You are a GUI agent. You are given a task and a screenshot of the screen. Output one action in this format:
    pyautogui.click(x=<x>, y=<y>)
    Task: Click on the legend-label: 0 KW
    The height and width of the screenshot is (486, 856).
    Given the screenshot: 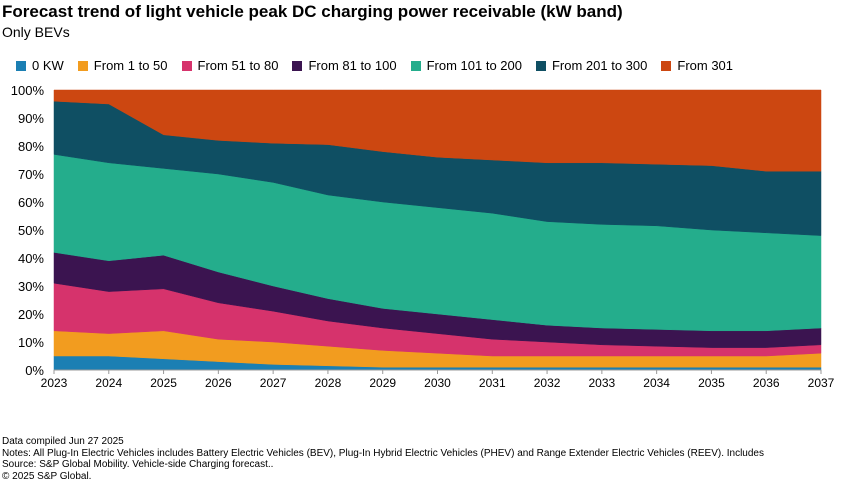 What is the action you would take?
    pyautogui.click(x=48, y=65)
    